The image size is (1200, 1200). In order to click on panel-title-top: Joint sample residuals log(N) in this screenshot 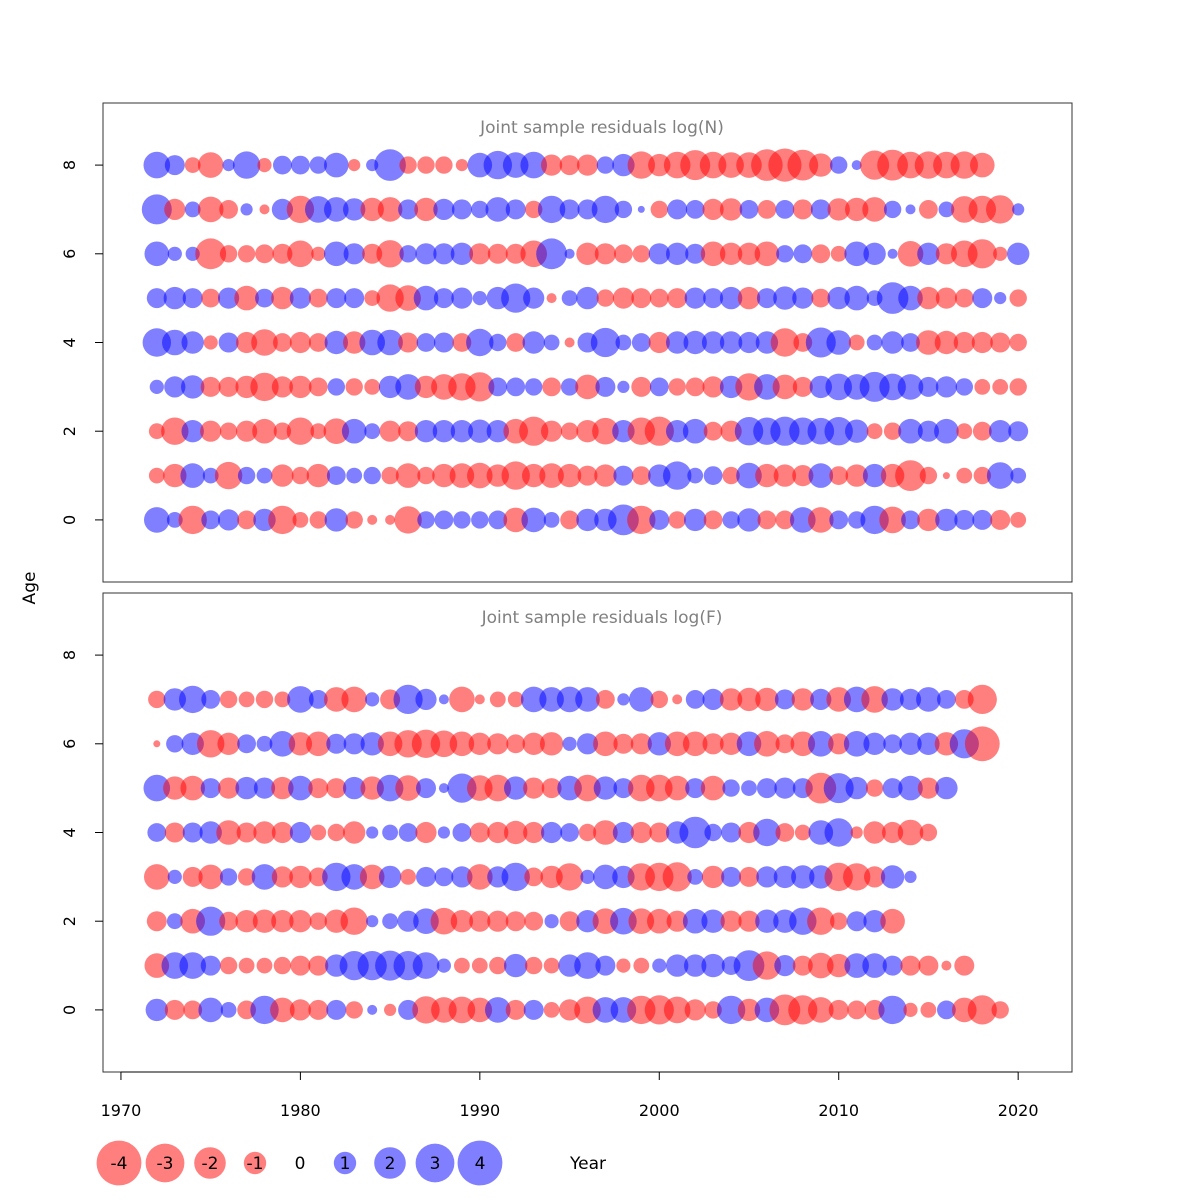, I will do `click(601, 128)`.